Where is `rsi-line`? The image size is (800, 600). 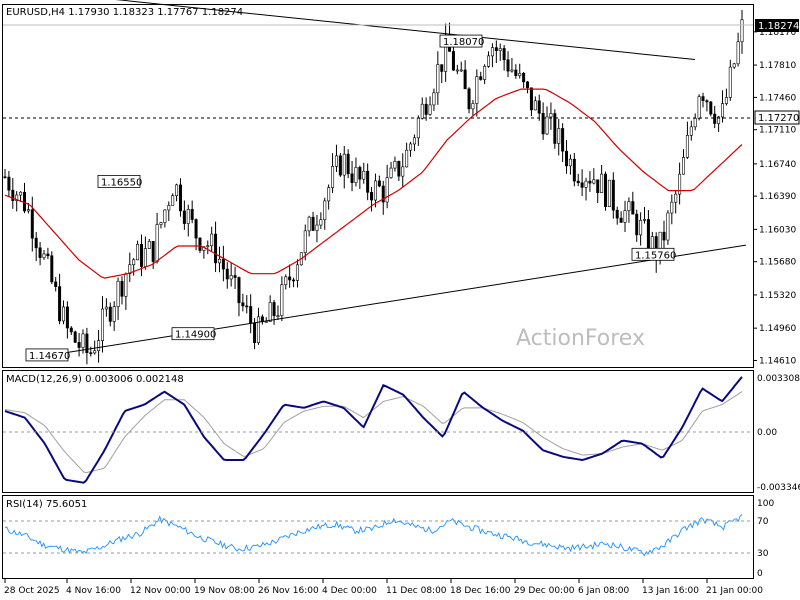 rsi-line is located at coordinates (373, 535).